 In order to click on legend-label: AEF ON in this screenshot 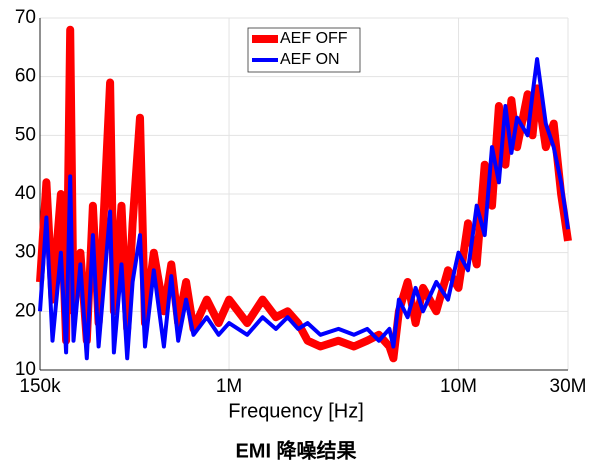, I will do `click(310, 59)`.